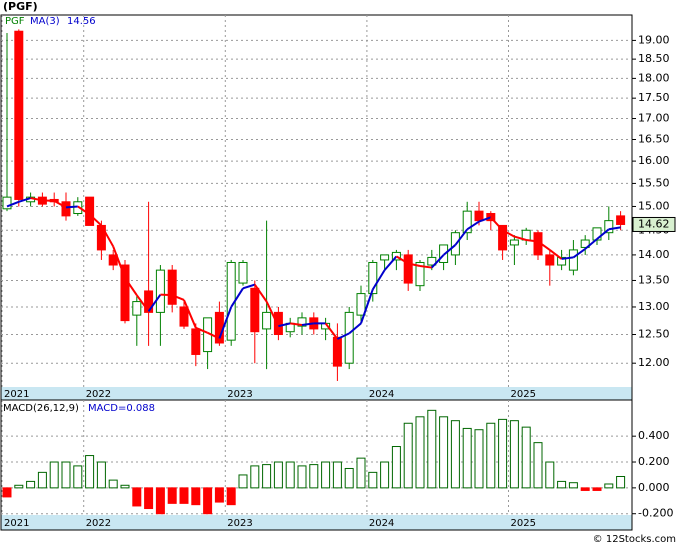  Describe the element at coordinates (121, 408) in the screenshot. I see `legend-entry: MACD=0.088` at that location.